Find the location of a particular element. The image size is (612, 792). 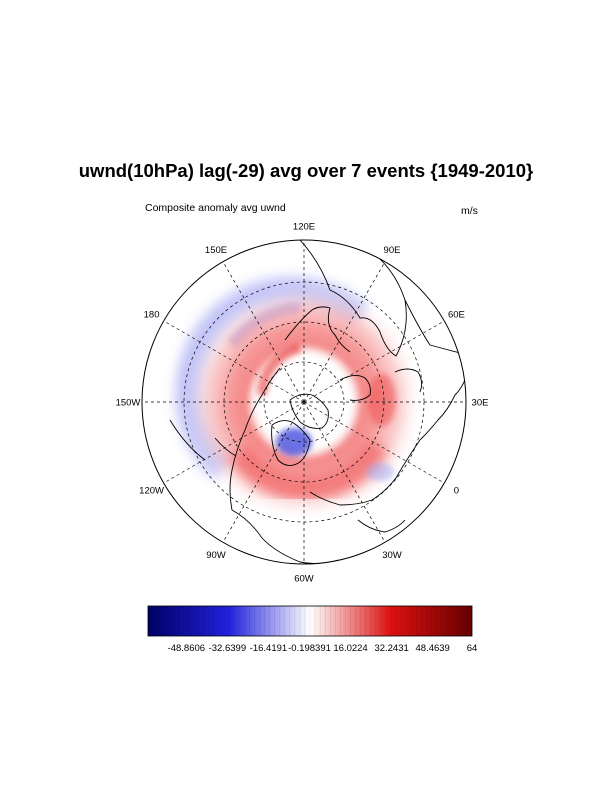

colorbar-fill is located at coordinates (310, 621).